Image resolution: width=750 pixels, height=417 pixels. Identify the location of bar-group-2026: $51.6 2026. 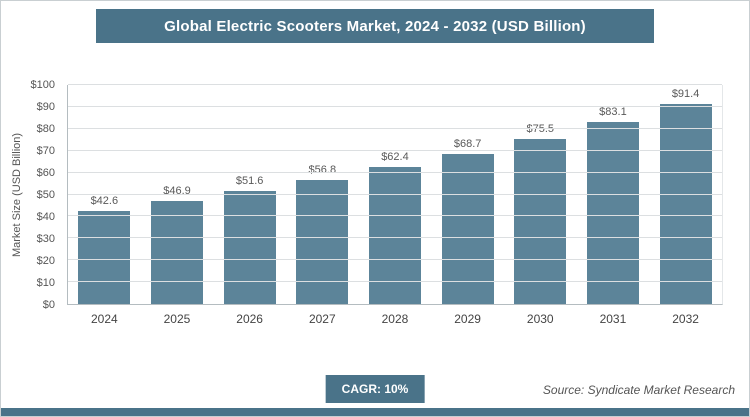
(249, 205).